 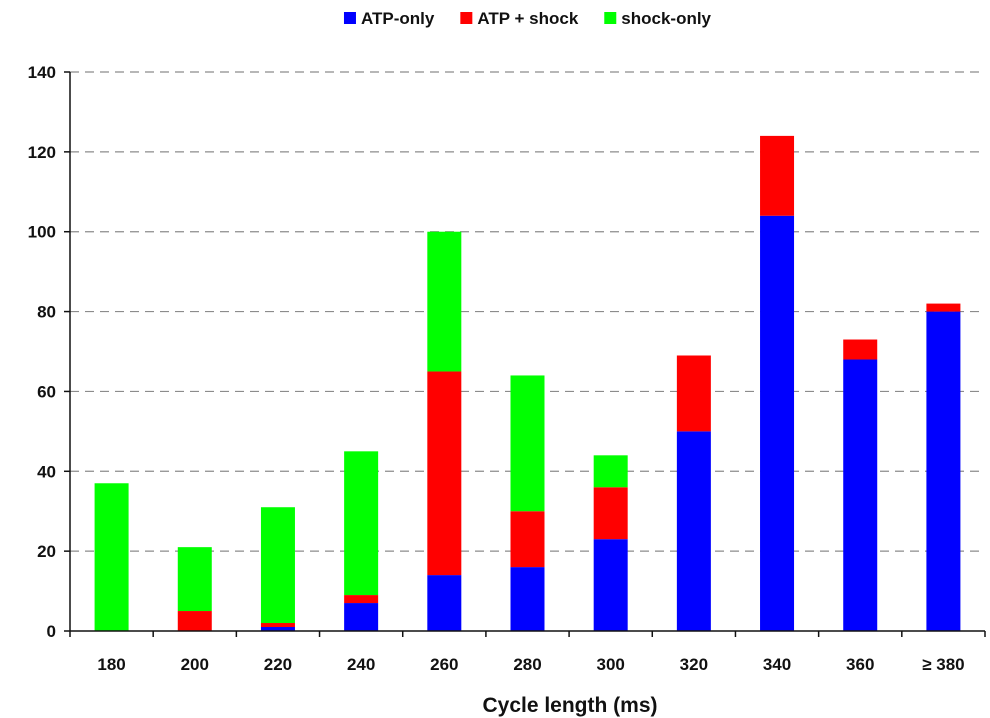 I want to click on y-tick-label: 120, so click(x=42, y=152).